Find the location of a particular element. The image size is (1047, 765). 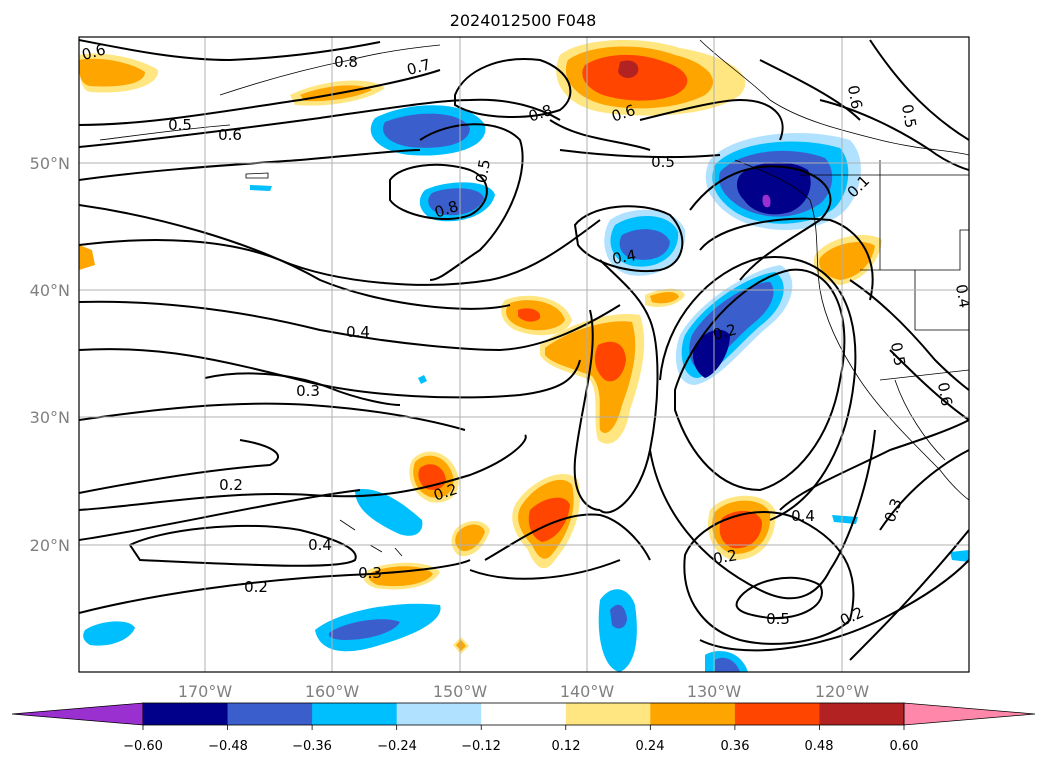

contour-label: 0.8 is located at coordinates (346, 62).